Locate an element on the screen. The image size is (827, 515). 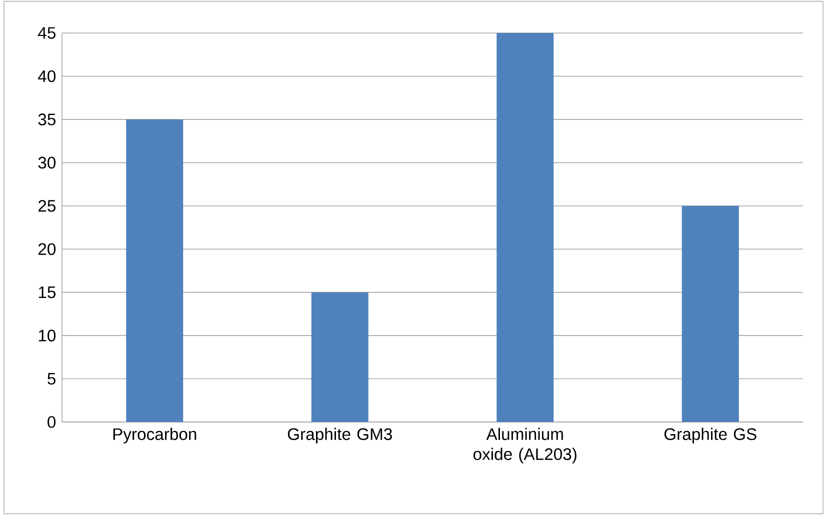
x-tick-label: Graphite GS is located at coordinates (710, 436).